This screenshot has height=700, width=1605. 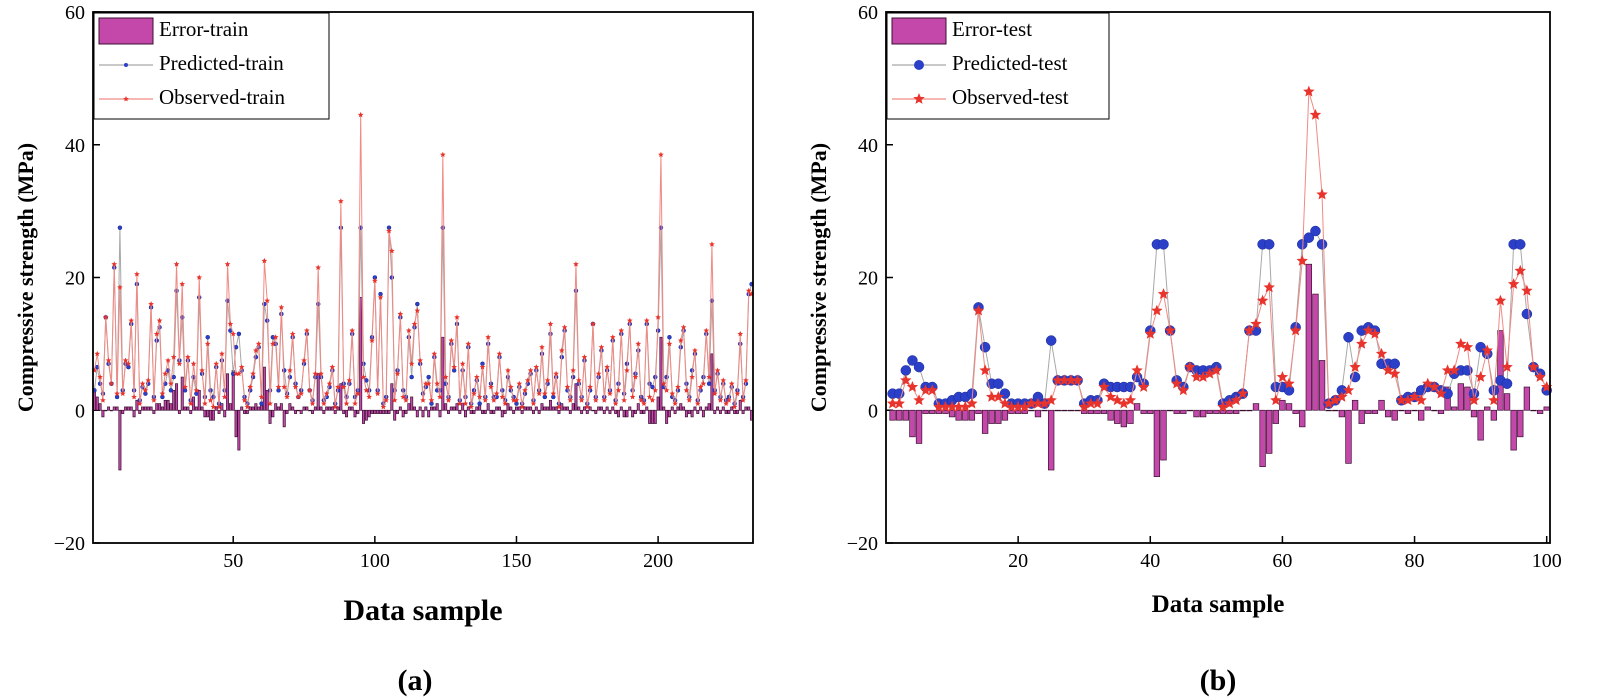 What do you see at coordinates (1018, 561) in the screenshot?
I see `x-tick-label: 20` at bounding box center [1018, 561].